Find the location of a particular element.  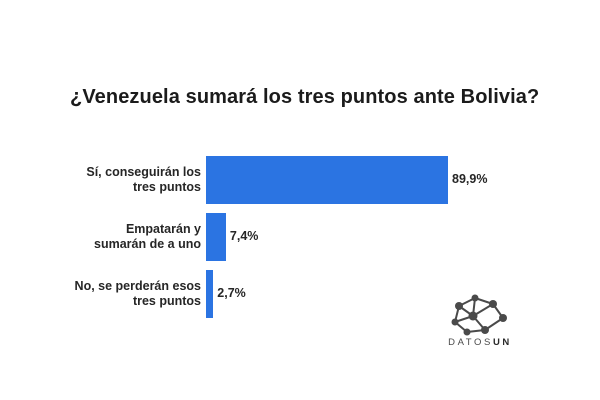

data-label: 7,4% is located at coordinates (244, 236).